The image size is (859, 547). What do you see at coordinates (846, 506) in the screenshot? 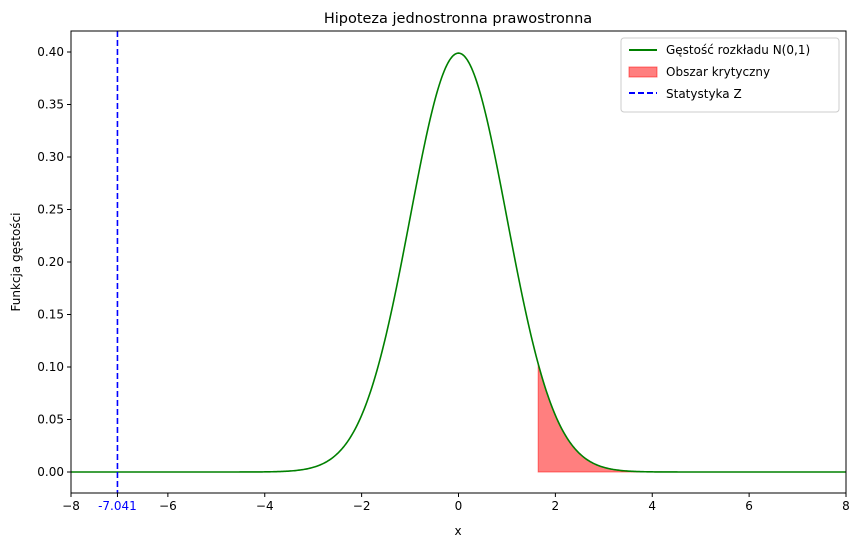
I see `x-tick-label: 8` at bounding box center [846, 506].